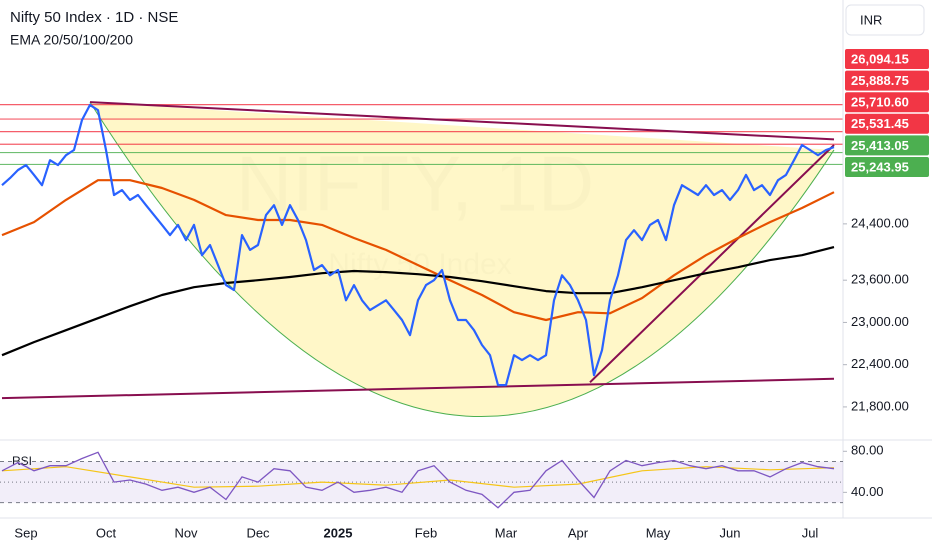 The height and width of the screenshot is (550, 932). I want to click on x-tick-label: Jun, so click(730, 532).